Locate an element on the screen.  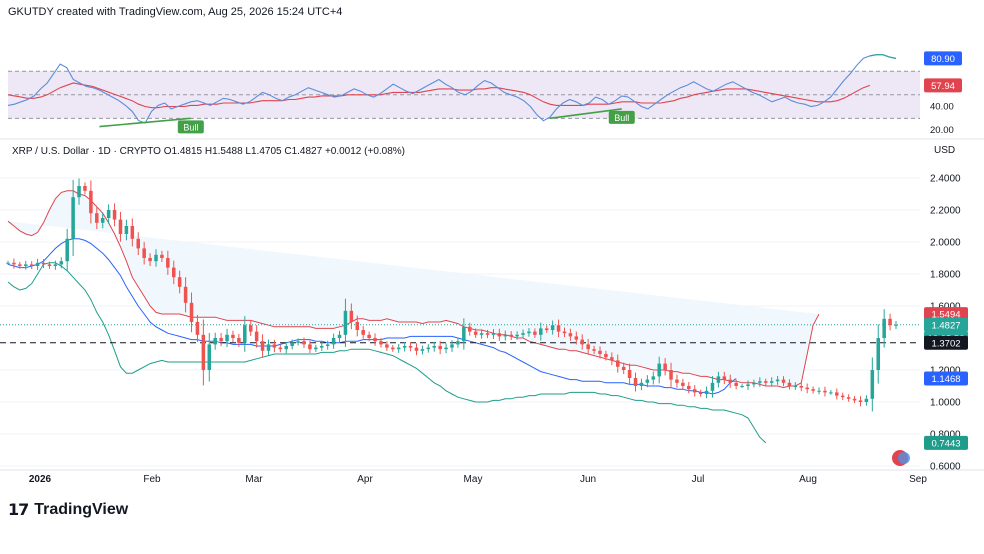
bull-label-text: Bull is located at coordinates (621, 118).